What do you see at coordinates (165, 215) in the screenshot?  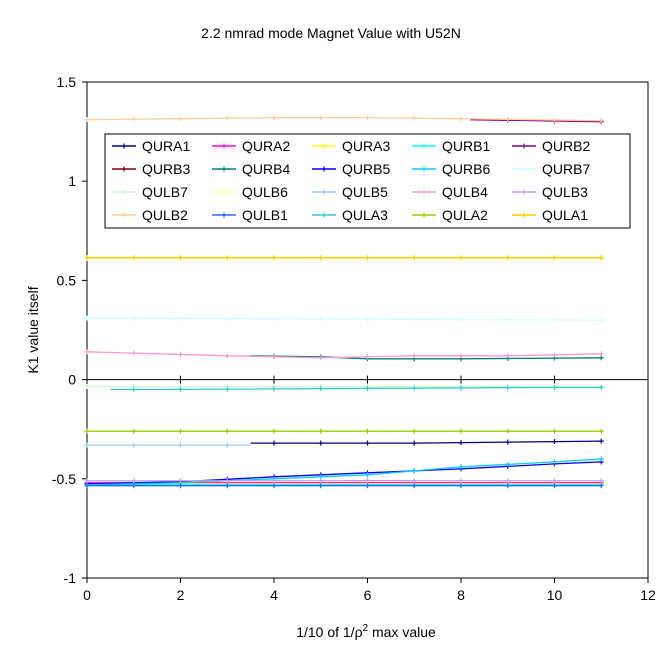 I see `legend-label: QULB2` at bounding box center [165, 215].